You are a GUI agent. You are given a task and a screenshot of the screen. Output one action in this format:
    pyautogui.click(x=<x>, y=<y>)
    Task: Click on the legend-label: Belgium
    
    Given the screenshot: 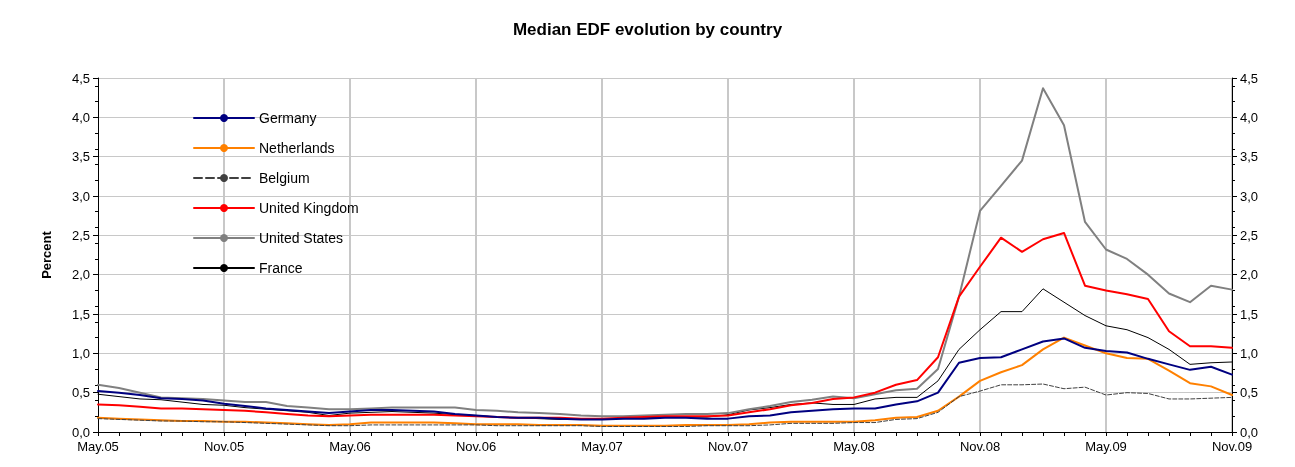 What is the action you would take?
    pyautogui.click(x=284, y=178)
    